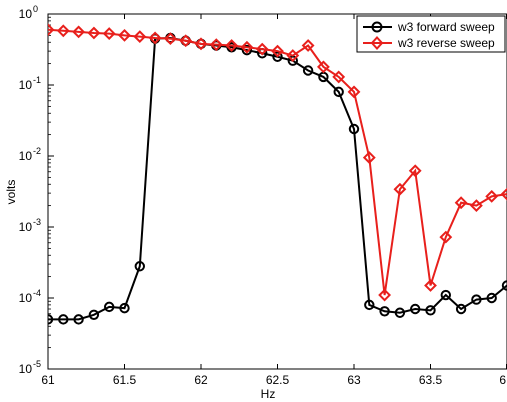 This screenshot has width=507, height=402. I want to click on y-tick-exponent: -3, so click(37, 222).